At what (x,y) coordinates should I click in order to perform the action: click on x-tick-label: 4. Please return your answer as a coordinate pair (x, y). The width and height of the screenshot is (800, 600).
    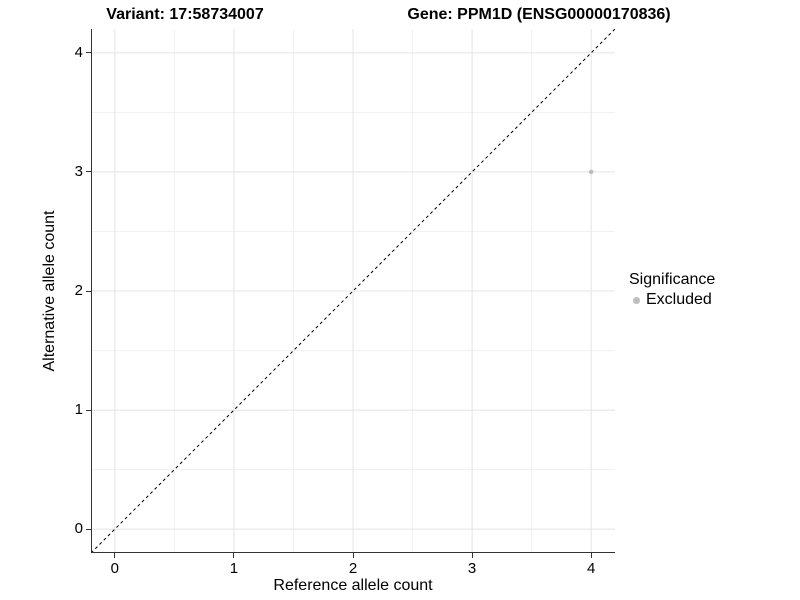
    Looking at the image, I should click on (591, 568).